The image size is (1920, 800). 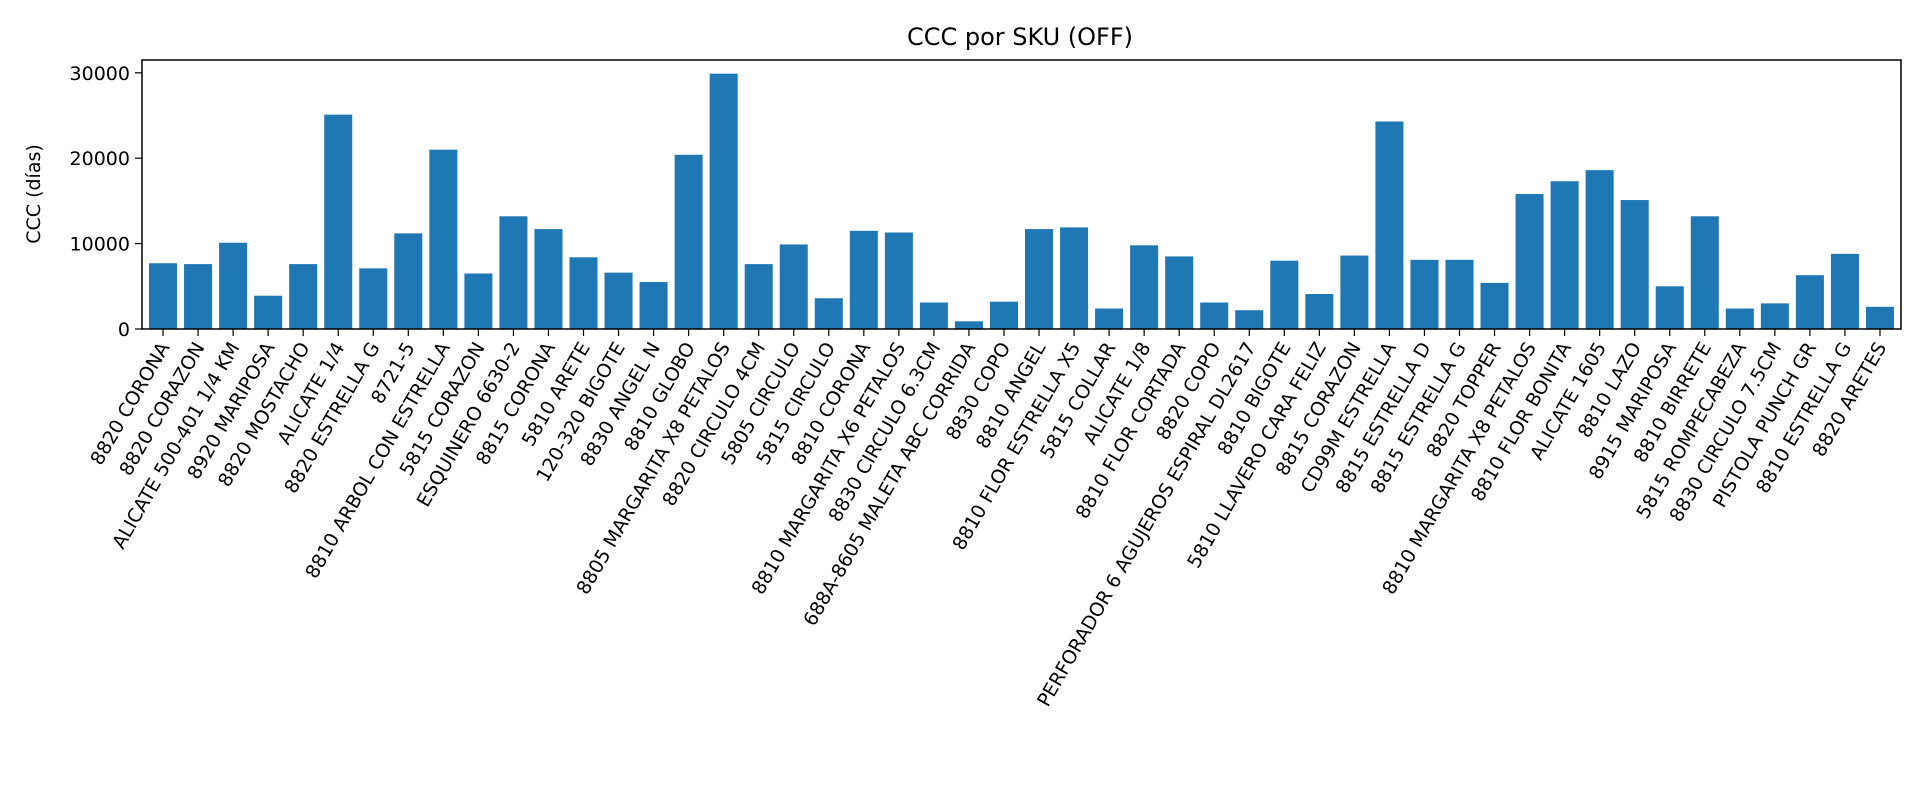 I want to click on y-ticks-group: 0 10000 20000 30000, so click(x=106, y=202).